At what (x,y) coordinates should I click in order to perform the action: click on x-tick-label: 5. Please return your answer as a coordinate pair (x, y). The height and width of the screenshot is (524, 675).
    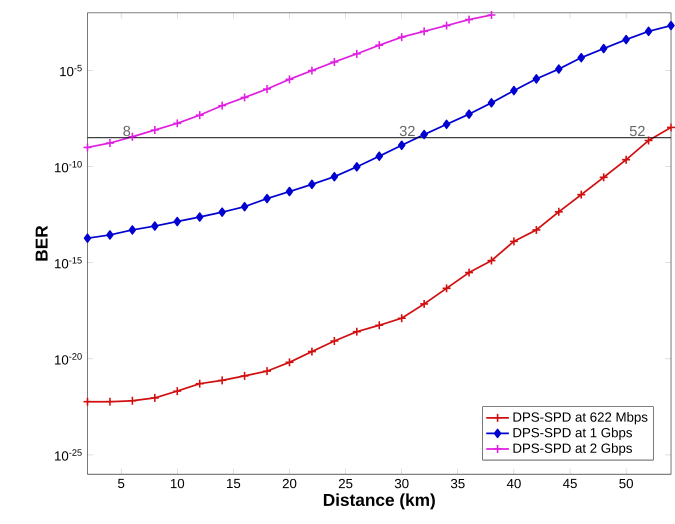
    Looking at the image, I should click on (121, 483).